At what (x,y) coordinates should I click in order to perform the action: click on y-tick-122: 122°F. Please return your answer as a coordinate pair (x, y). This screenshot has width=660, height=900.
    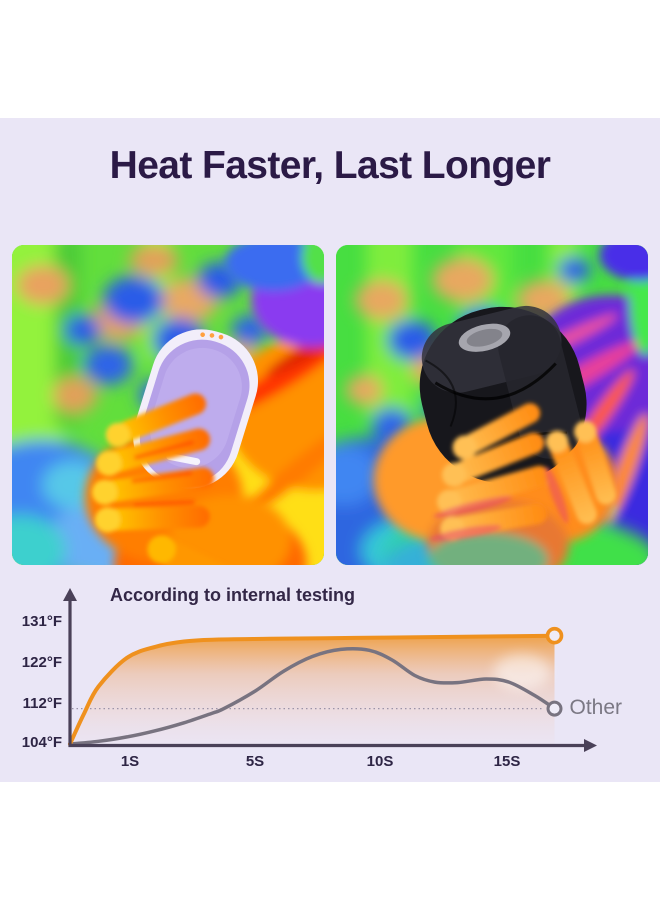
    Looking at the image, I should click on (42, 662).